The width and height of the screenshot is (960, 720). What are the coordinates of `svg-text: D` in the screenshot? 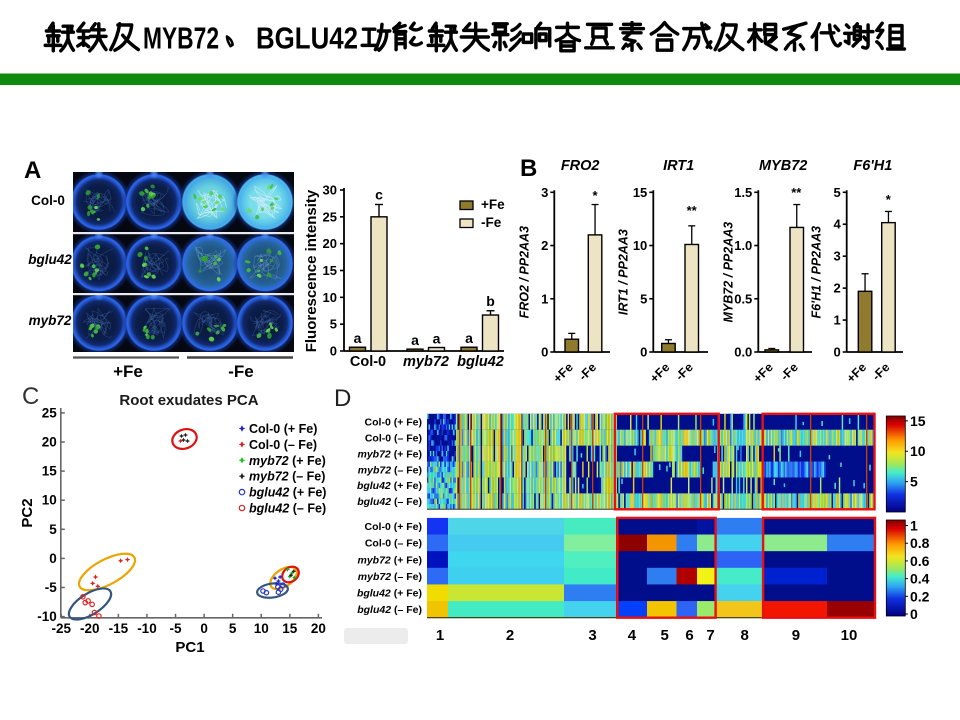 It's located at (342, 398).